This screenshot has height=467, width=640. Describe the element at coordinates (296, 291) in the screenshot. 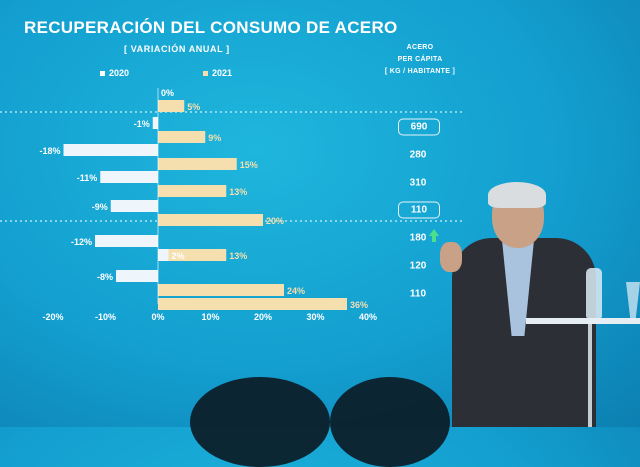

I see `bar-2021-label: 24%` at that location.